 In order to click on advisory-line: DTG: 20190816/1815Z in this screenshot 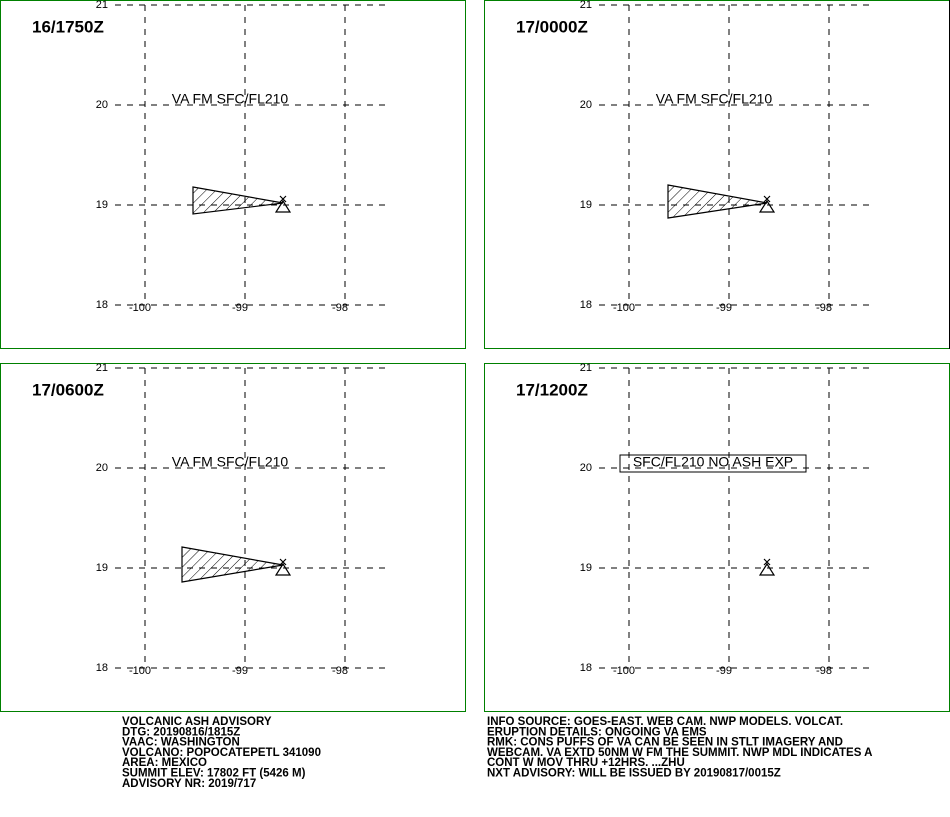, I will do `click(181, 732)`.